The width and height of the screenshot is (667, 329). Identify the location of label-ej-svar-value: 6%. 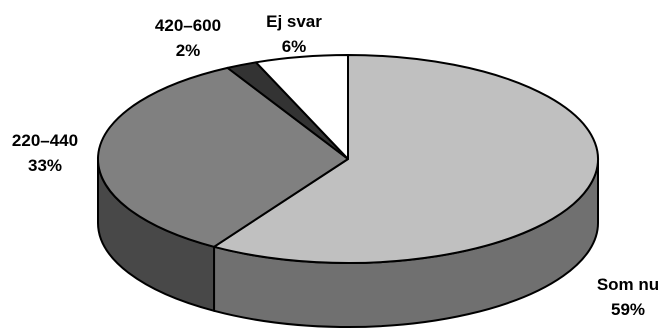
(294, 46).